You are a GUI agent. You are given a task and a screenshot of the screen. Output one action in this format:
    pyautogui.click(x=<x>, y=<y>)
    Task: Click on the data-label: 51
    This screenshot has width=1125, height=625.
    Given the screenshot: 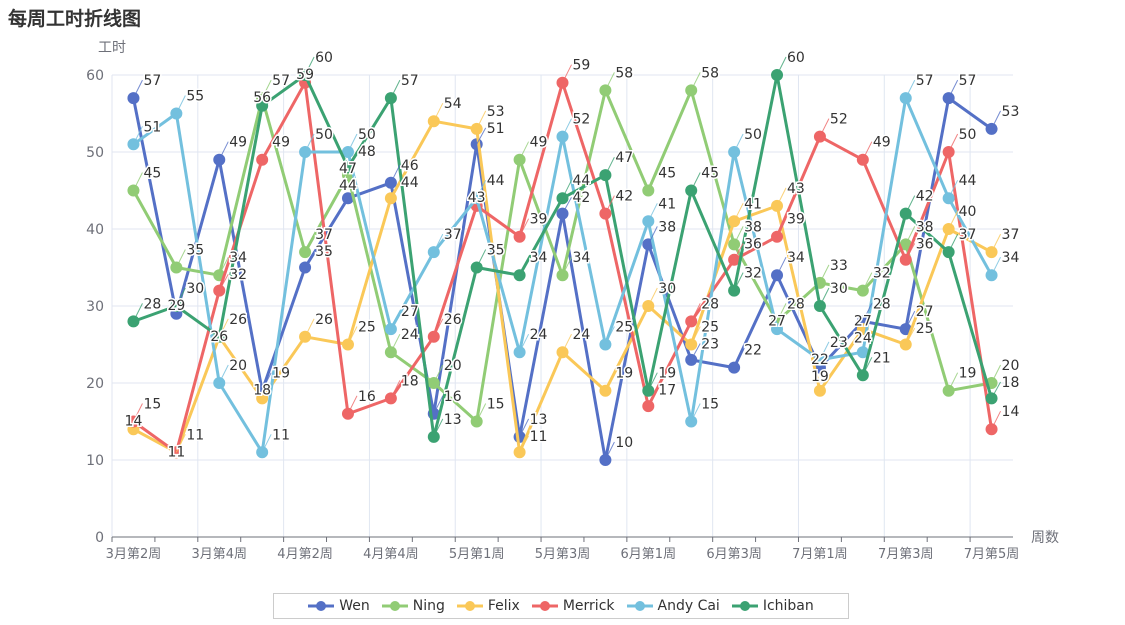 What is the action you would take?
    pyautogui.click(x=152, y=127)
    